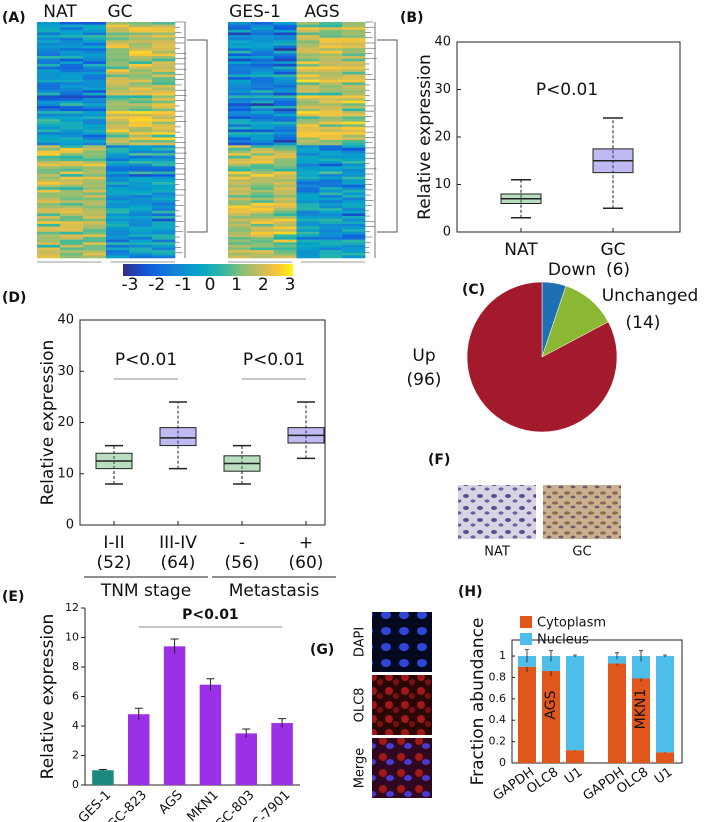 This screenshot has width=709, height=822. What do you see at coordinates (178, 437) in the screenshot?
I see `box` at bounding box center [178, 437].